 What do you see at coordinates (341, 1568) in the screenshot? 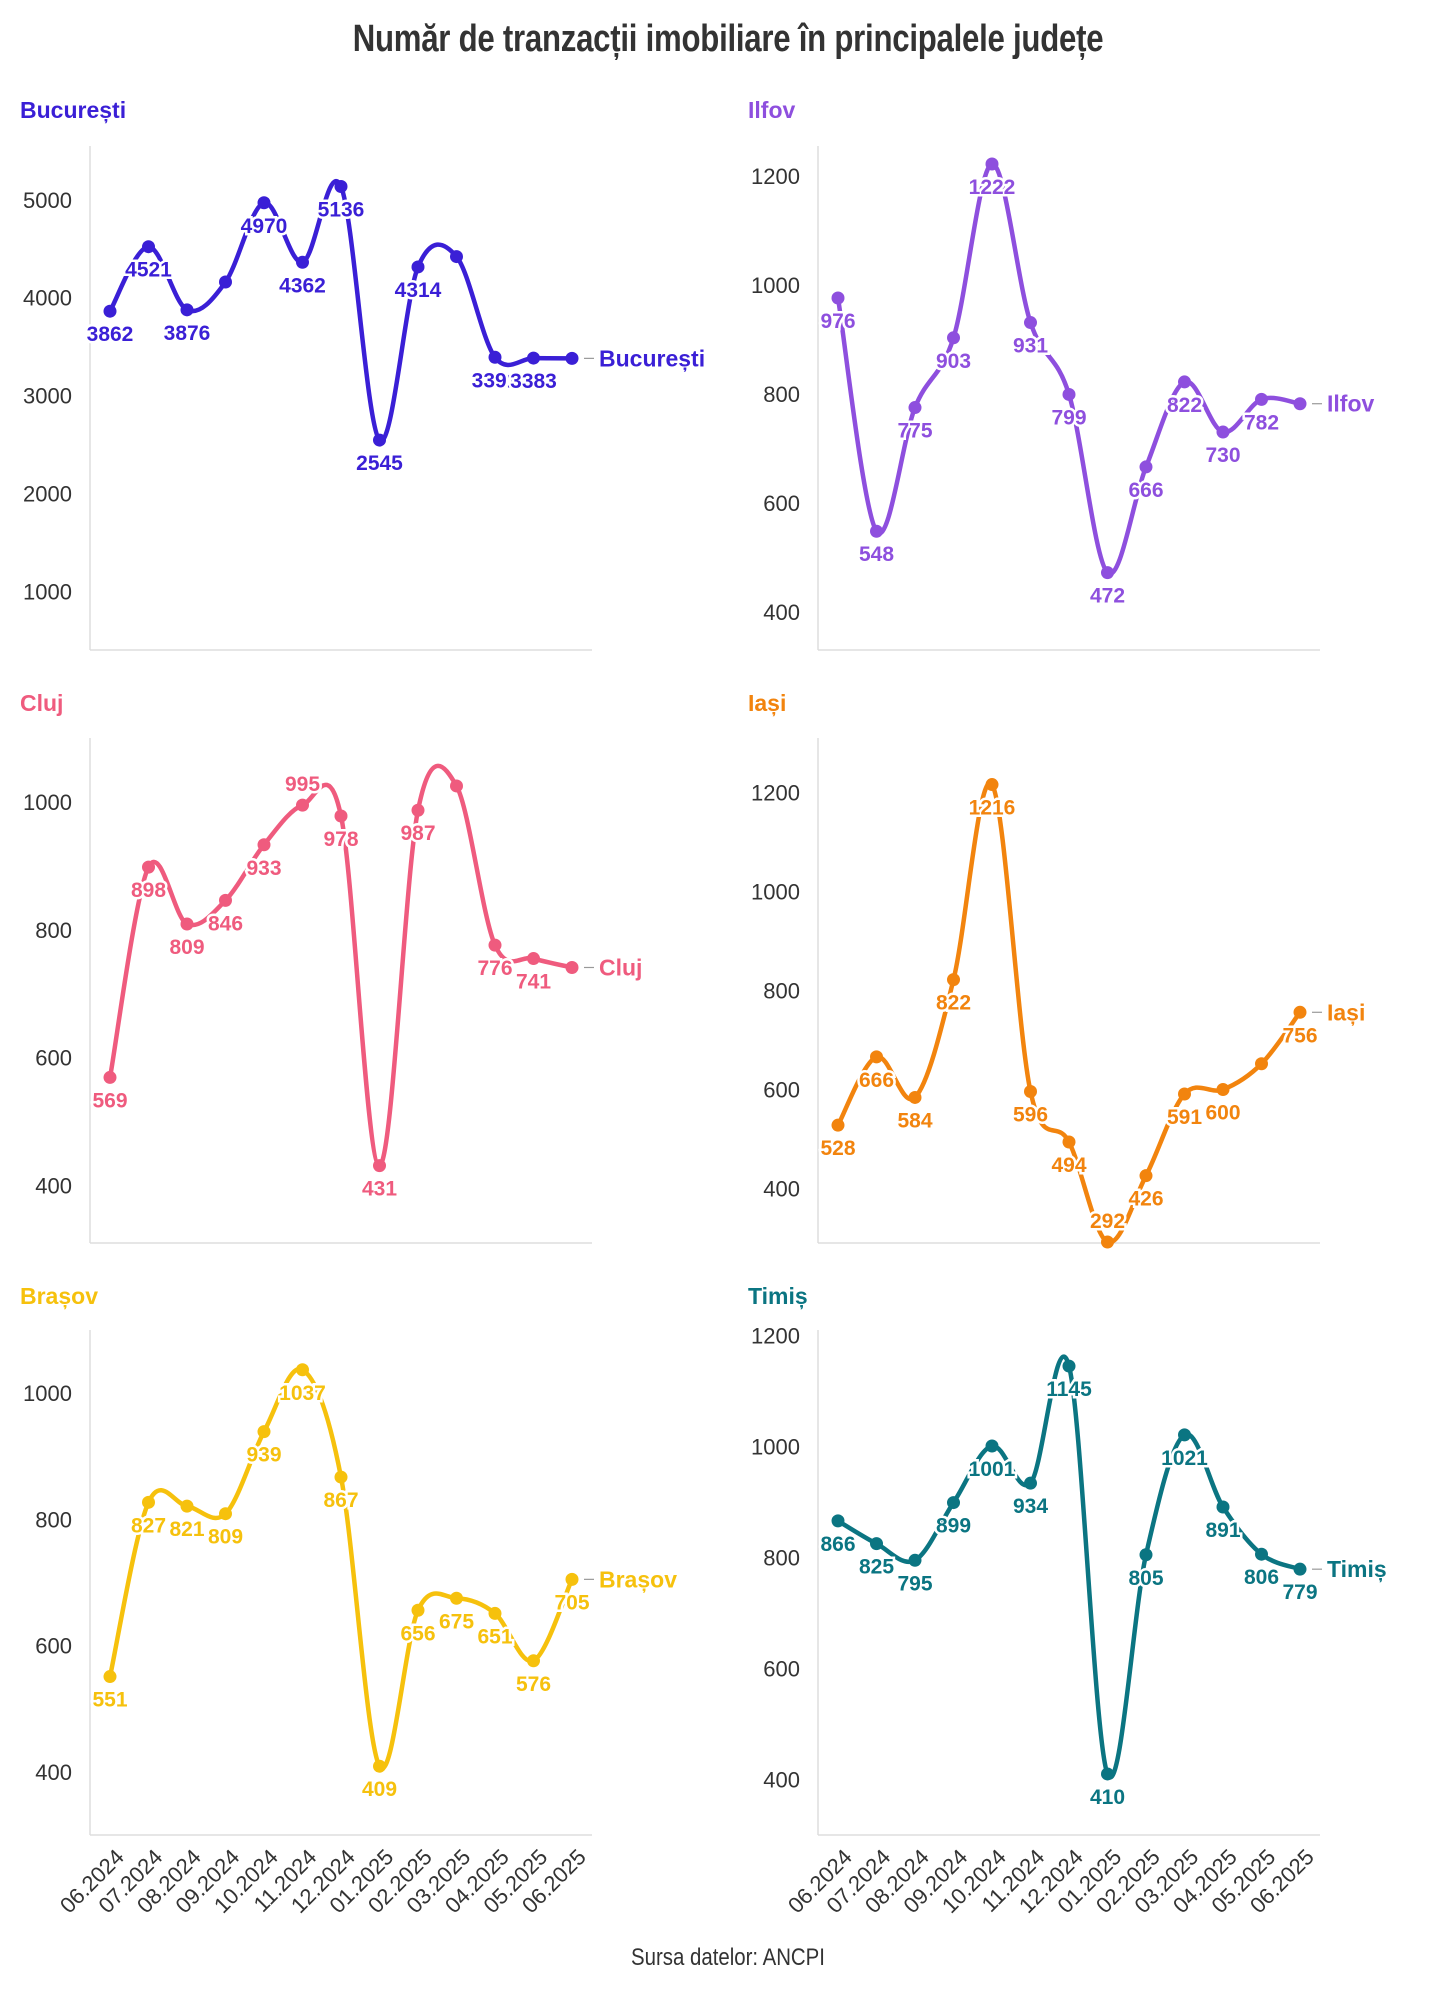
I see `series-line-brasov` at bounding box center [341, 1568].